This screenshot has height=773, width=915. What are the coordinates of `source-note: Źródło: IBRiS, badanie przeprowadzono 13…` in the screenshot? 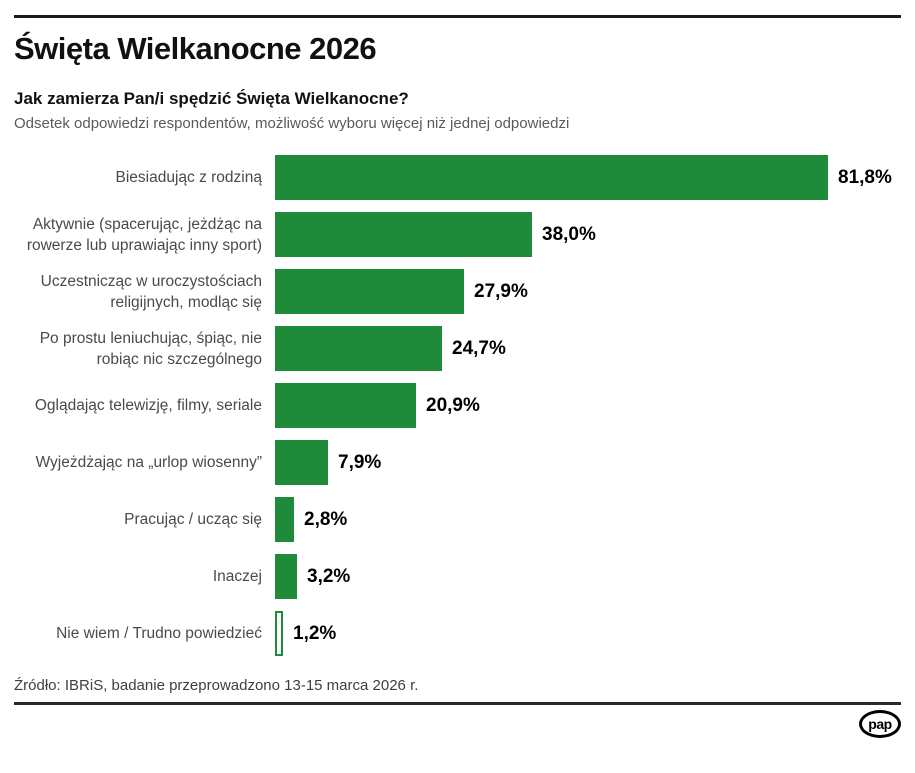 It's located at (216, 685).